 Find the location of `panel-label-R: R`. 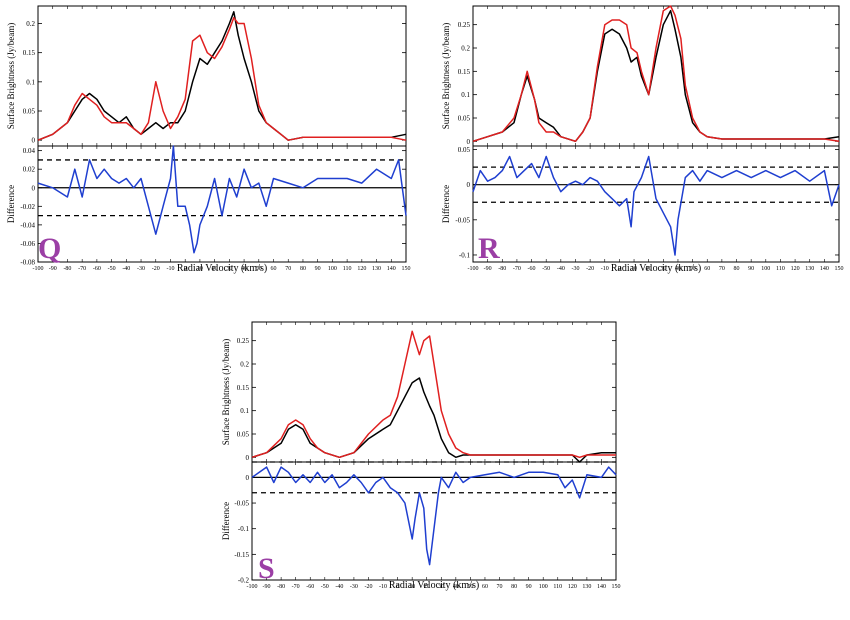

panel-label-R: R is located at coordinates (489, 248).